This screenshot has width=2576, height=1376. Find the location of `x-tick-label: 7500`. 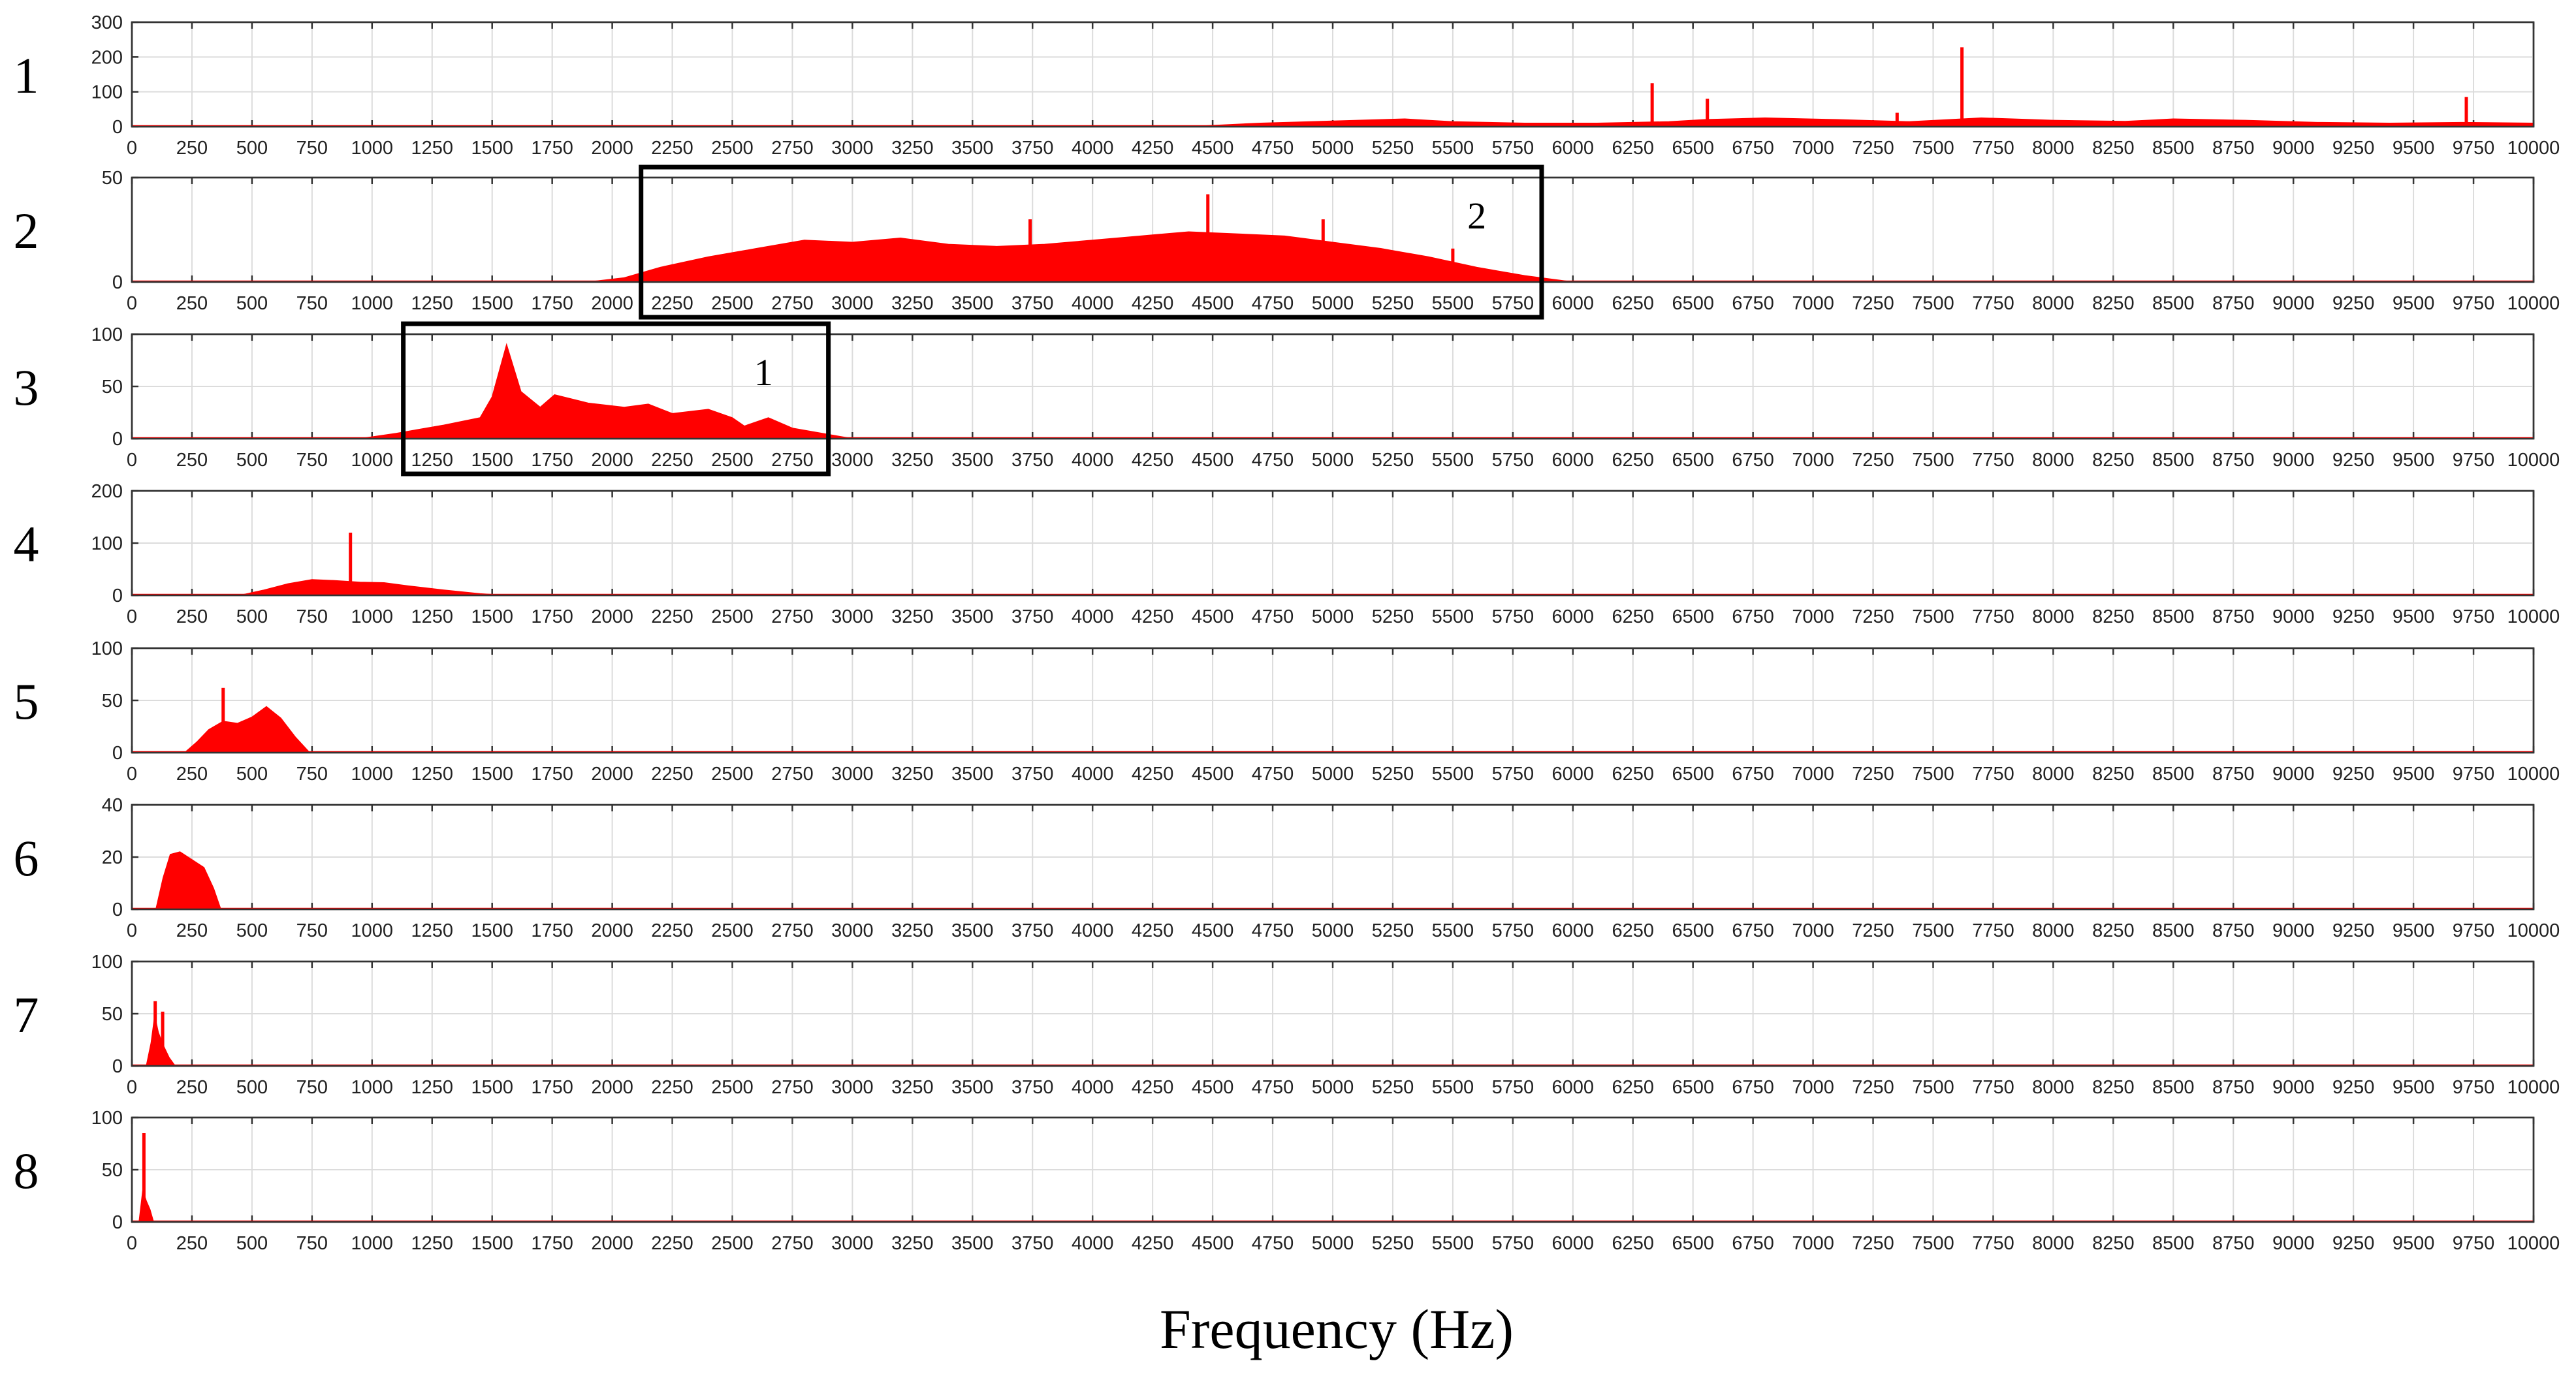

x-tick-label: 7500 is located at coordinates (1933, 303).